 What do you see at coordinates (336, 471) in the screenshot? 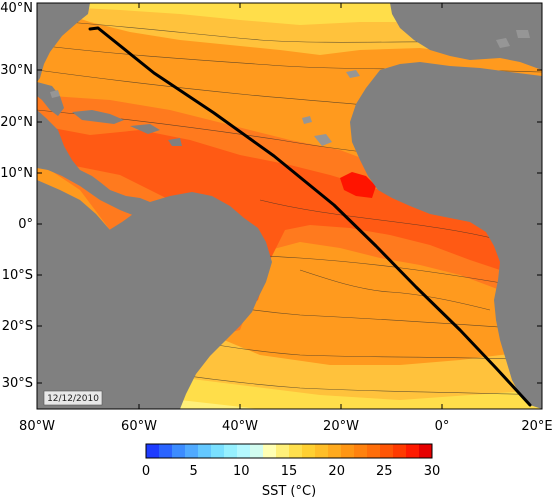
I see `colorbar-tick-20: 20` at bounding box center [336, 471].